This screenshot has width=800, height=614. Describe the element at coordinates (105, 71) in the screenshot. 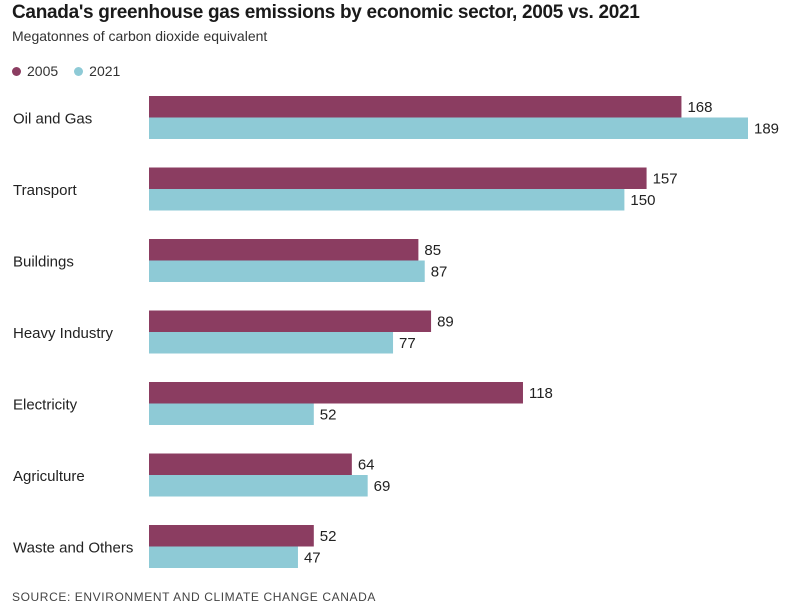

I see `legend-label-2021: 2021` at that location.